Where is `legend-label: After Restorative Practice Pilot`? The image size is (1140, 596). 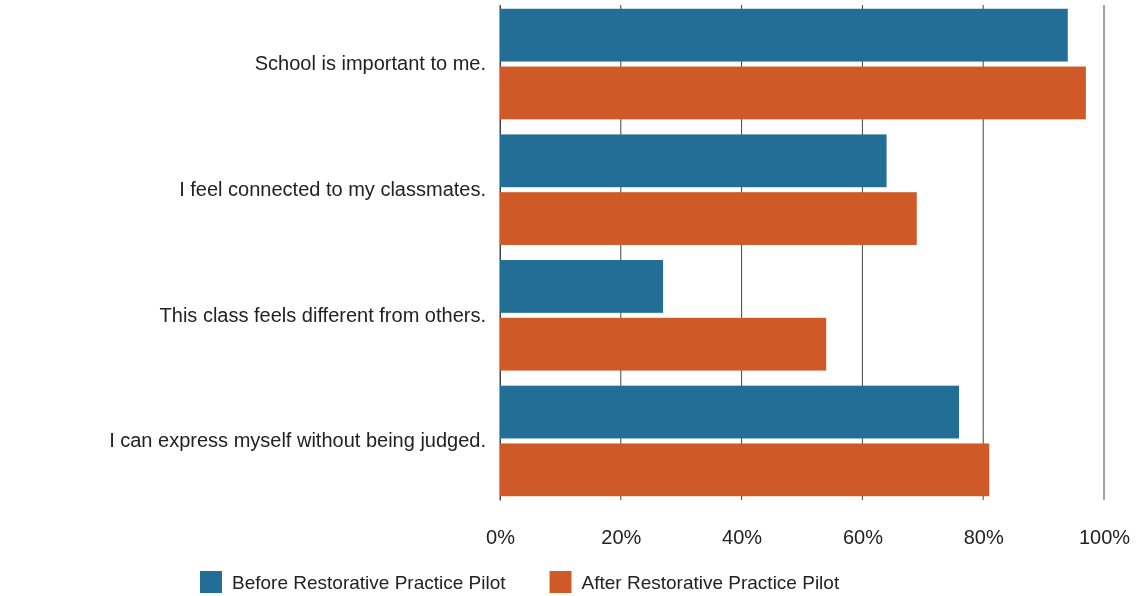
legend-label: After Restorative Practice Pilot is located at coordinates (710, 582).